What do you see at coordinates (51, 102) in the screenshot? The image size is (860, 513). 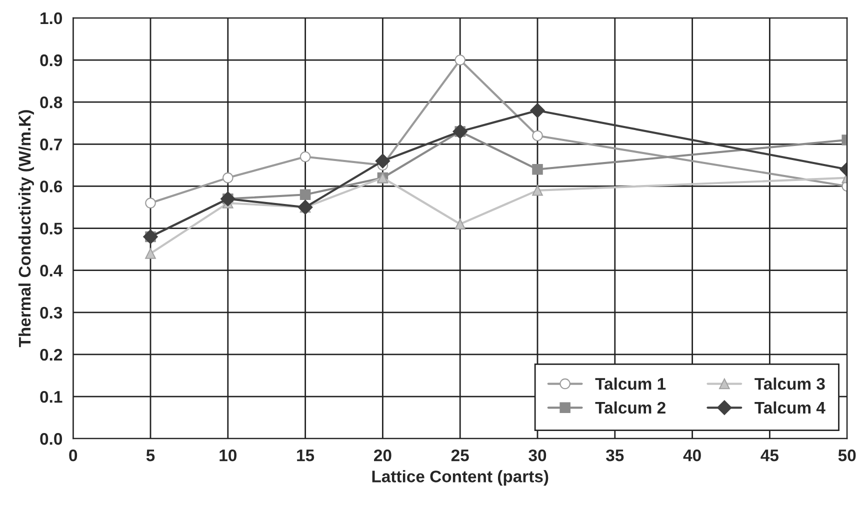 I see `y-tick-label: 0.8` at bounding box center [51, 102].